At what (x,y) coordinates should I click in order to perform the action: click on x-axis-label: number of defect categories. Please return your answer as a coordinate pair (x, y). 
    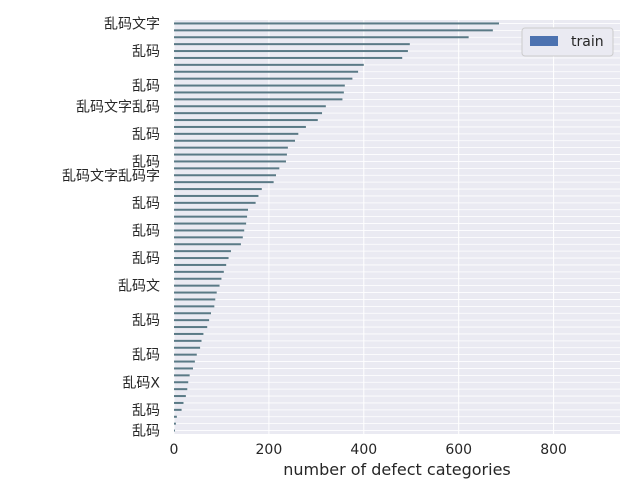
    Looking at the image, I should click on (397, 469).